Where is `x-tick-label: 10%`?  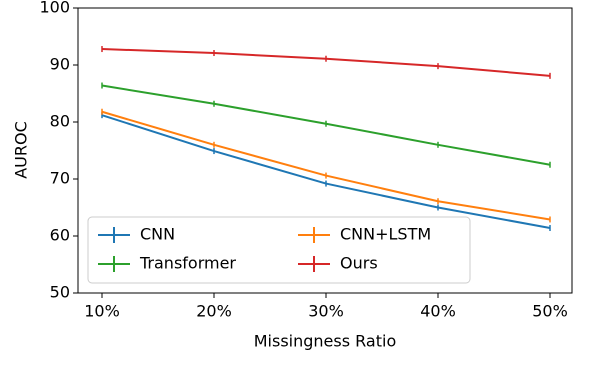
x-tick-label: 10% is located at coordinates (102, 311).